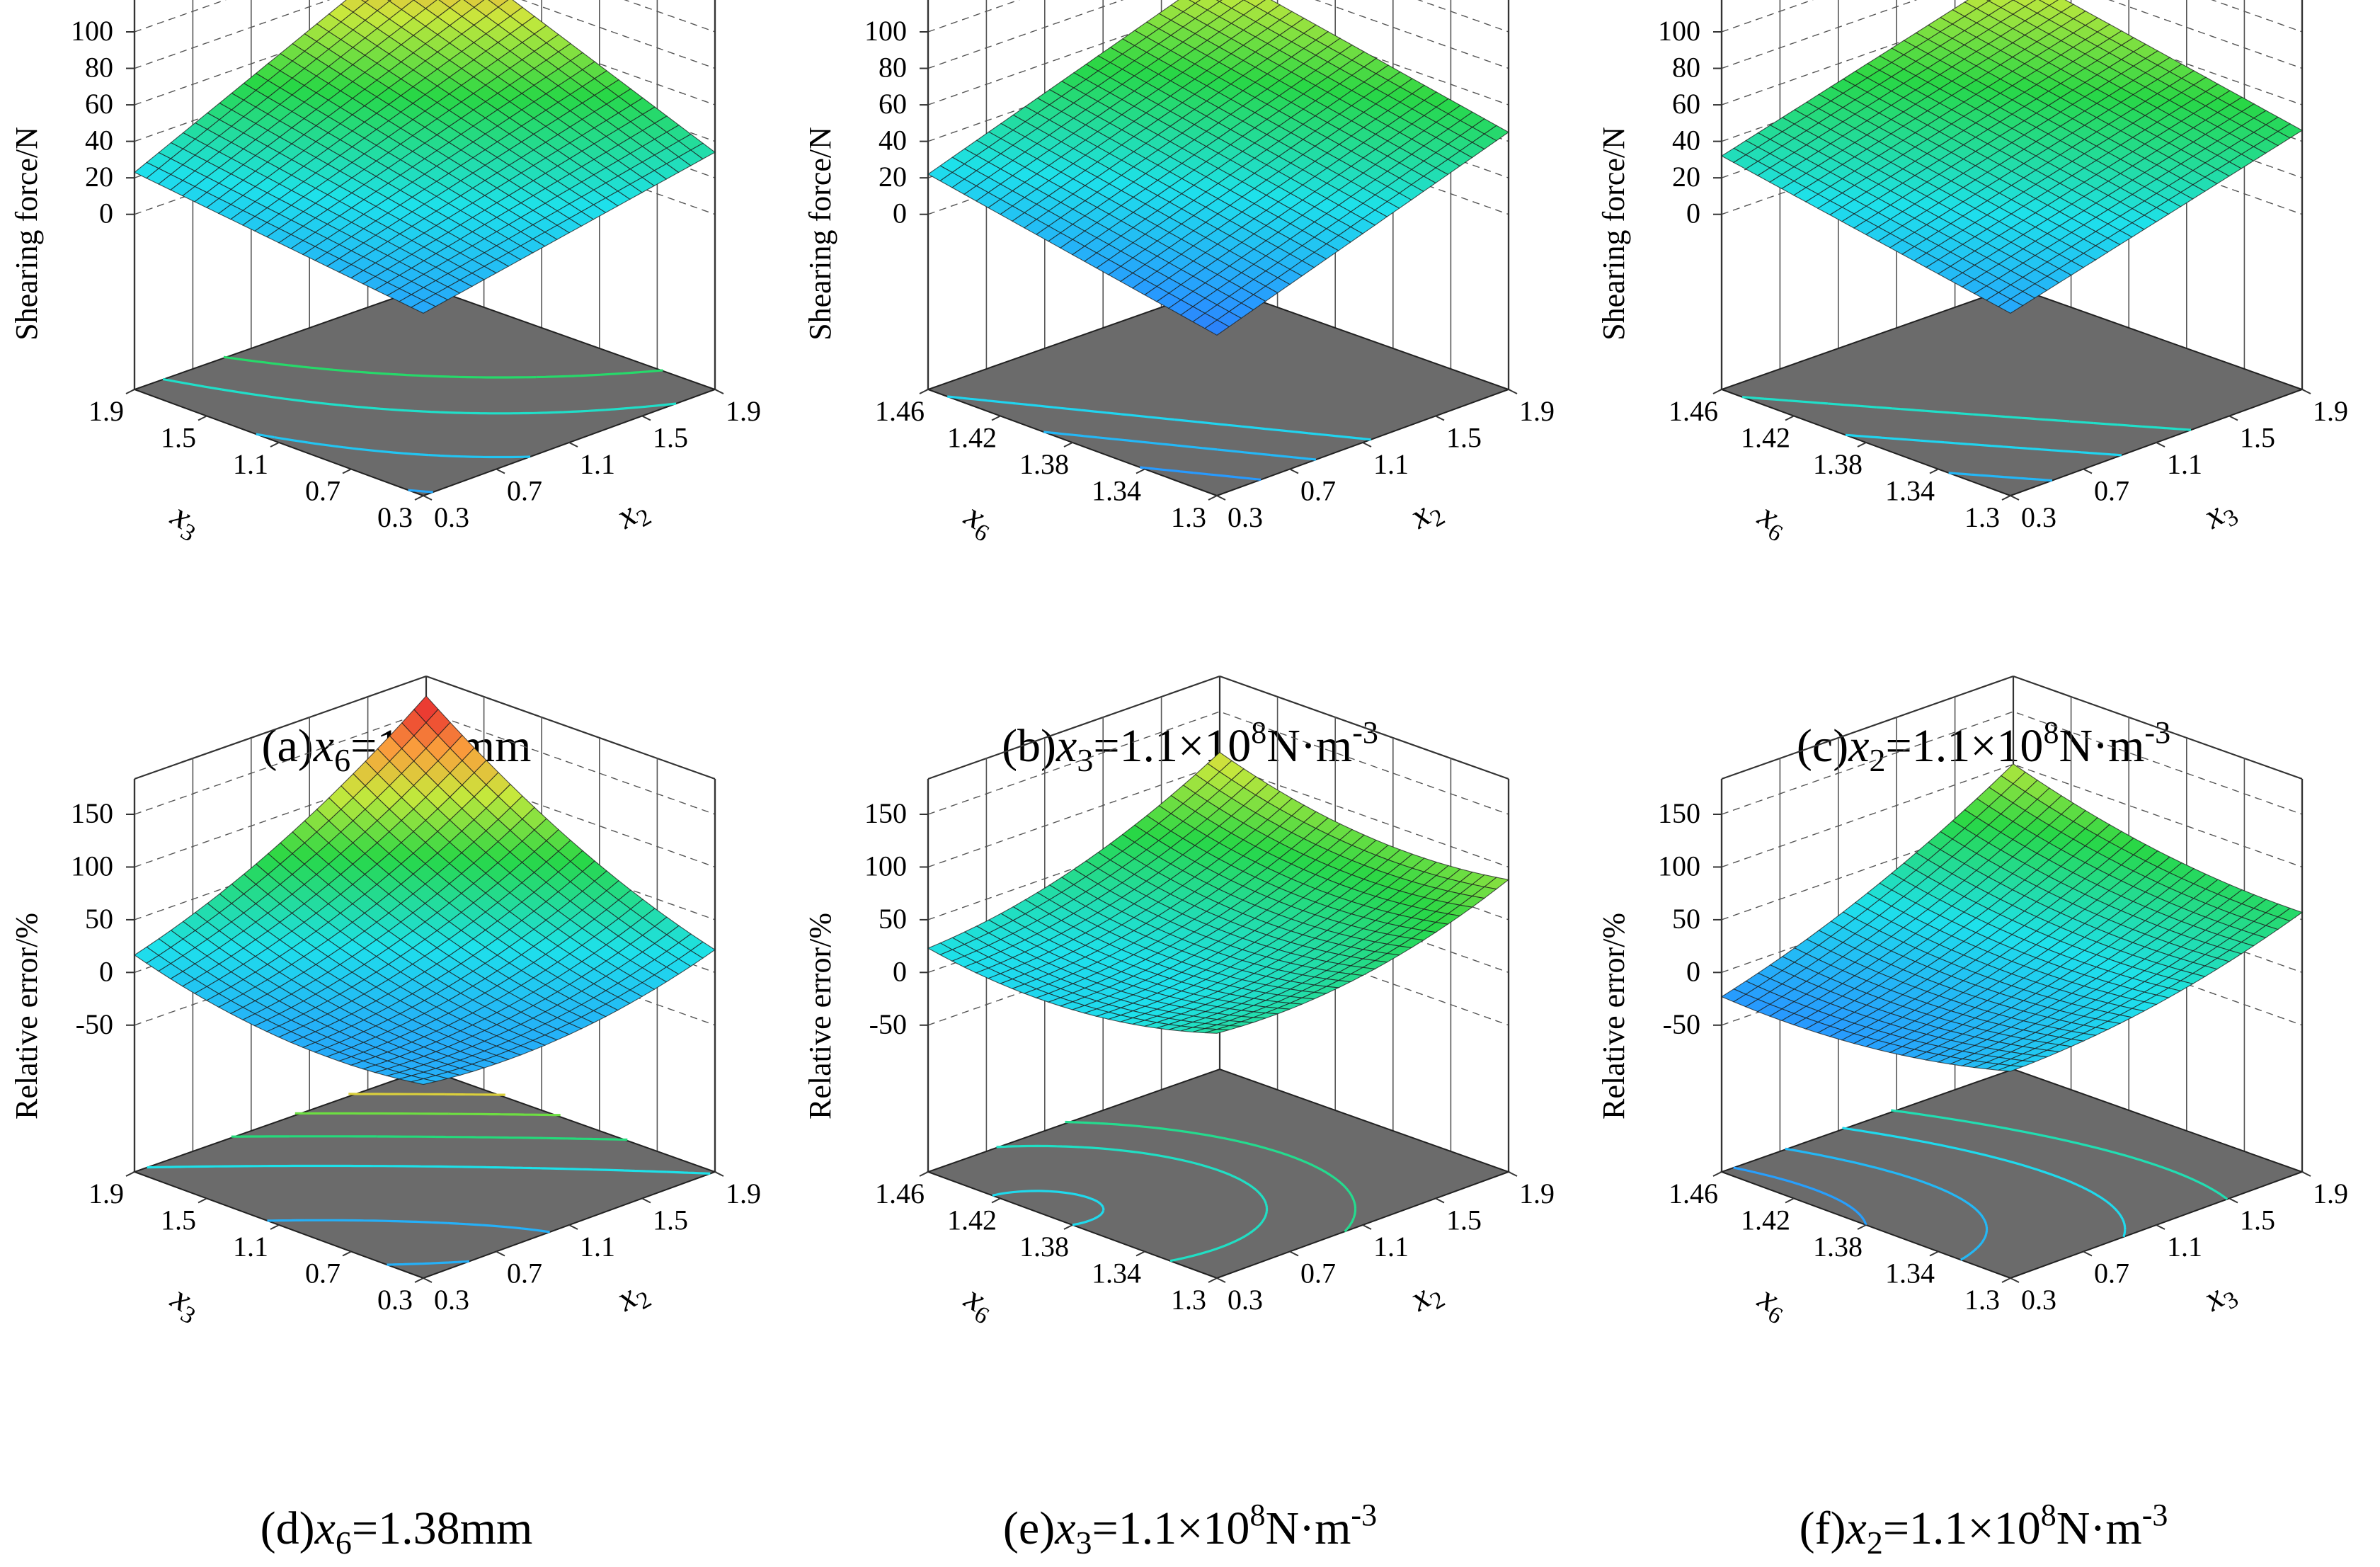 This screenshot has height=1567, width=2380. What do you see at coordinates (1083, 1543) in the screenshot?
I see `caption-subscript: 3` at bounding box center [1083, 1543].